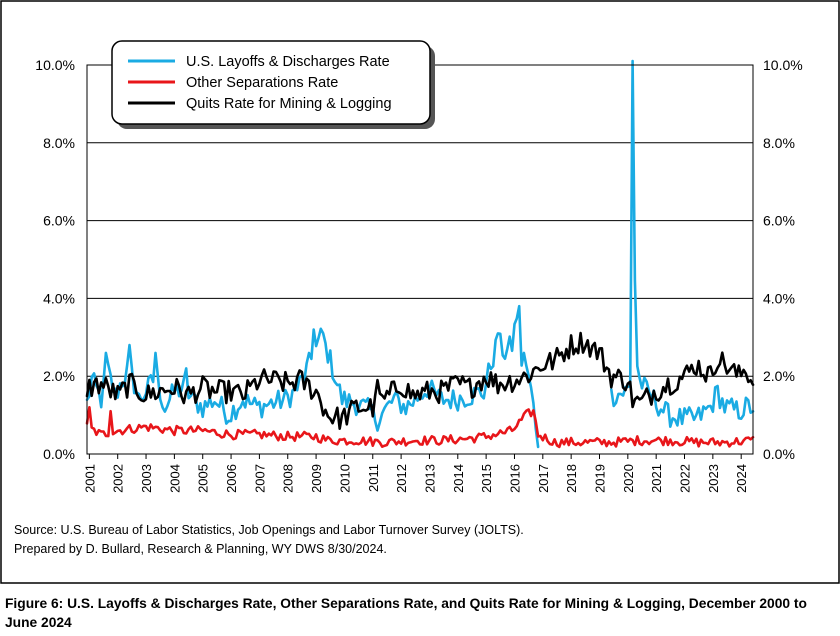  Describe the element at coordinates (628, 478) in the screenshot. I see `x-tick-label: 2020` at that location.